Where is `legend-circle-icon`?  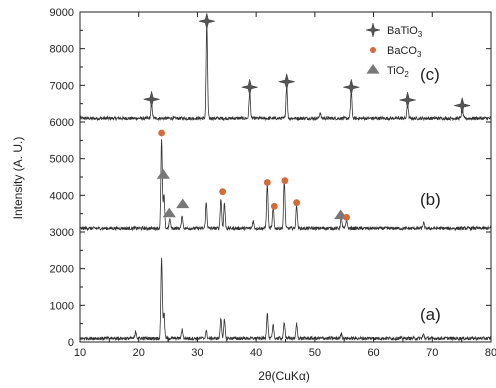
legend-circle-icon is located at coordinates (373, 50).